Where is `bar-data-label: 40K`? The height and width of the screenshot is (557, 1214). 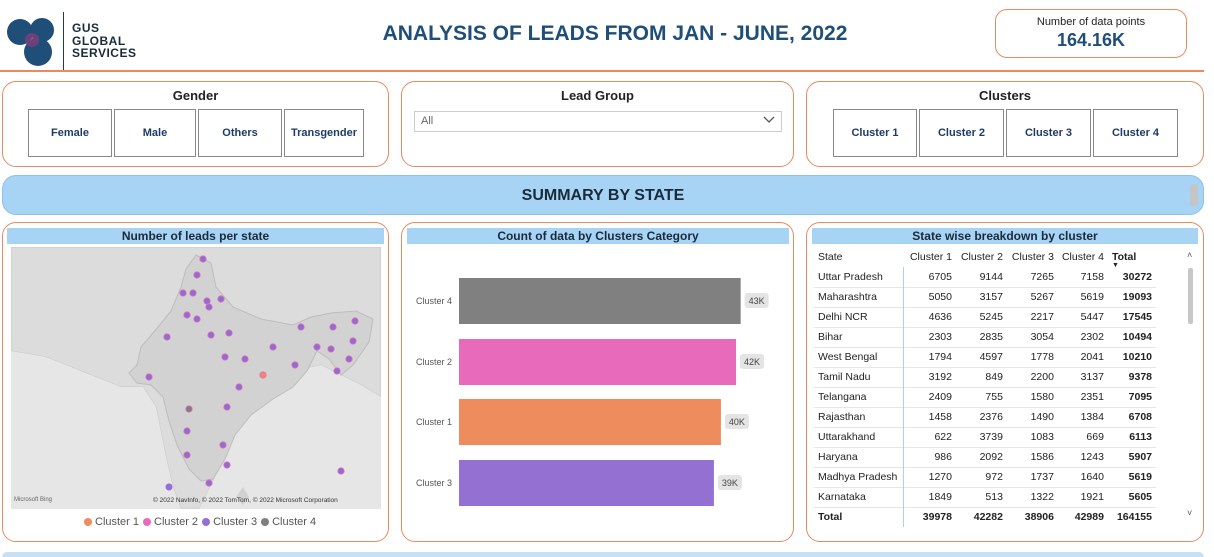 bar-data-label: 40K is located at coordinates (737, 422).